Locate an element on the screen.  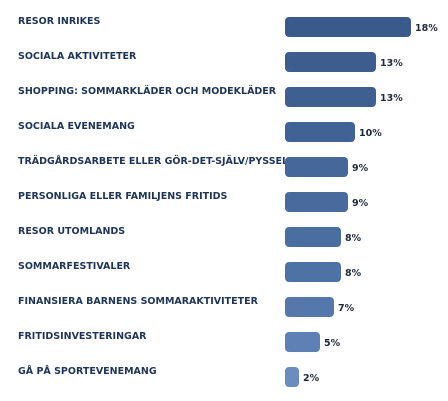
category-label: SHOPPING: SOMMARKLÄDER OCH MODEKLÄDER is located at coordinates (147, 91).